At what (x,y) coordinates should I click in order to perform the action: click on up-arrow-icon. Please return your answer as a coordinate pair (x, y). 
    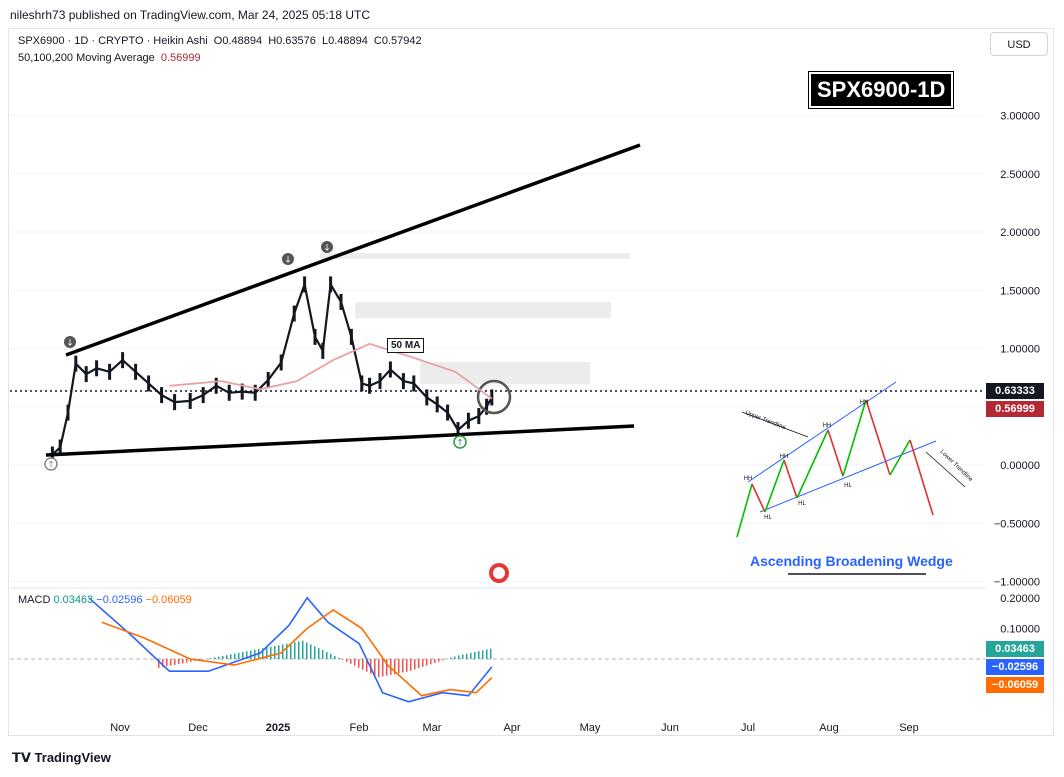
    Looking at the image, I should click on (51, 464).